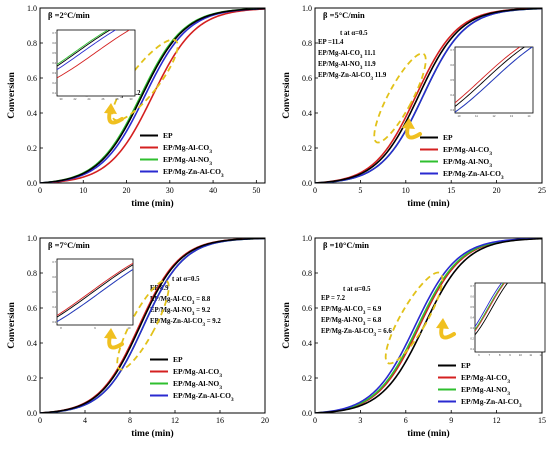 The image size is (550, 452). Describe the element at coordinates (213, 190) in the screenshot. I see `x-tick-label: 40` at that location.